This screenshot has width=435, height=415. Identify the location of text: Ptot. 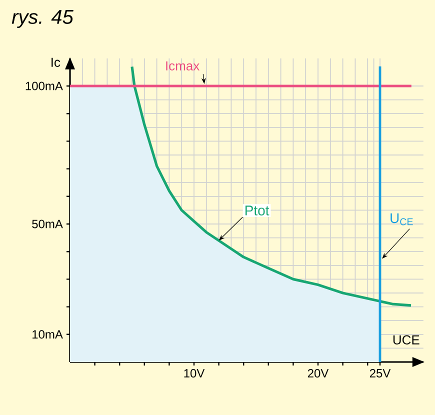
(258, 211).